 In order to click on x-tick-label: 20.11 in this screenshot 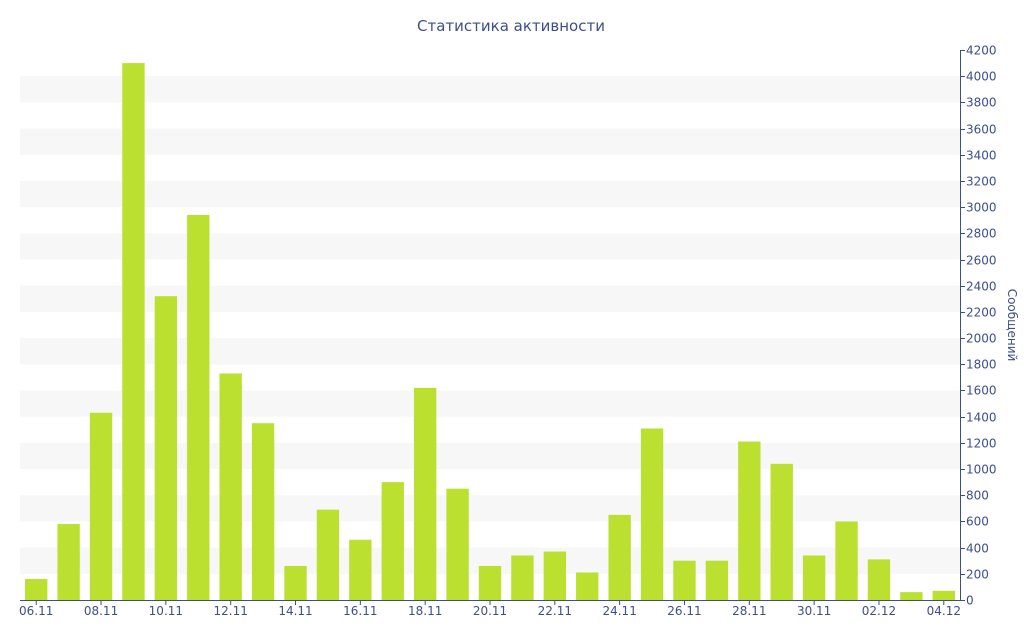, I will do `click(490, 611)`.